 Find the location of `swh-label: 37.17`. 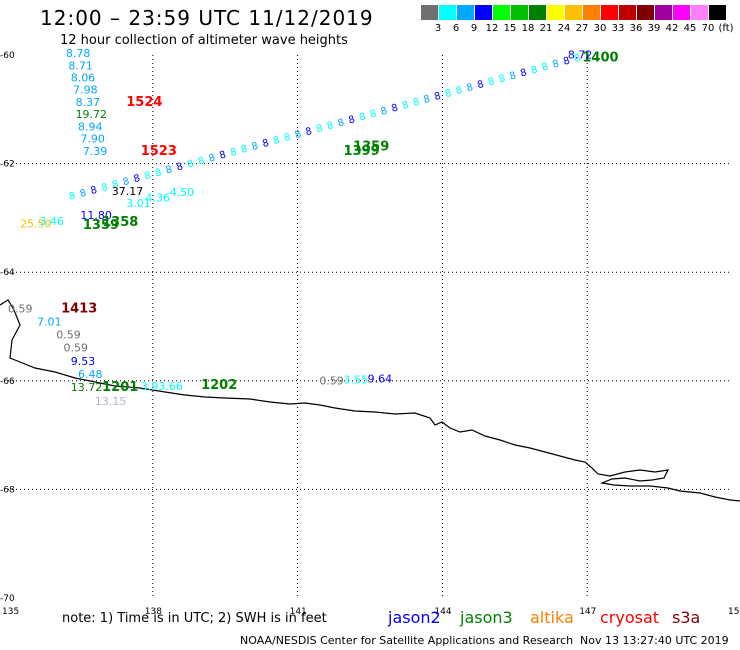

swh-label: 37.17 is located at coordinates (128, 191).